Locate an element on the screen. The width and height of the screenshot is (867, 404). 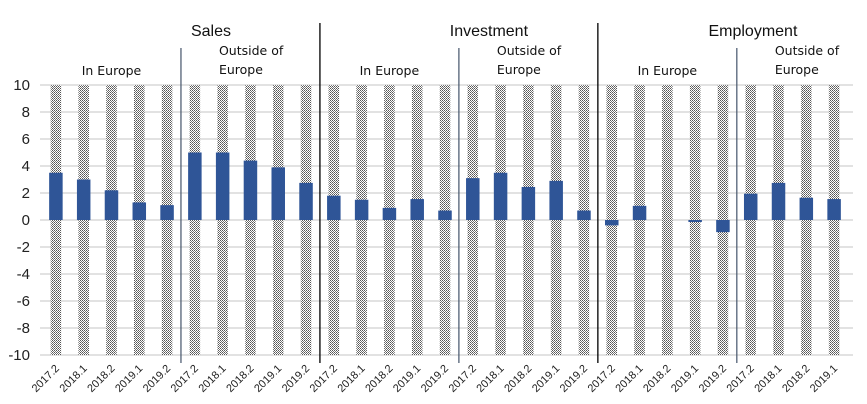
y-axis: 10 8 6 4 2 0 -2 -4 -6 -8 -10 is located at coordinates (19, 220).